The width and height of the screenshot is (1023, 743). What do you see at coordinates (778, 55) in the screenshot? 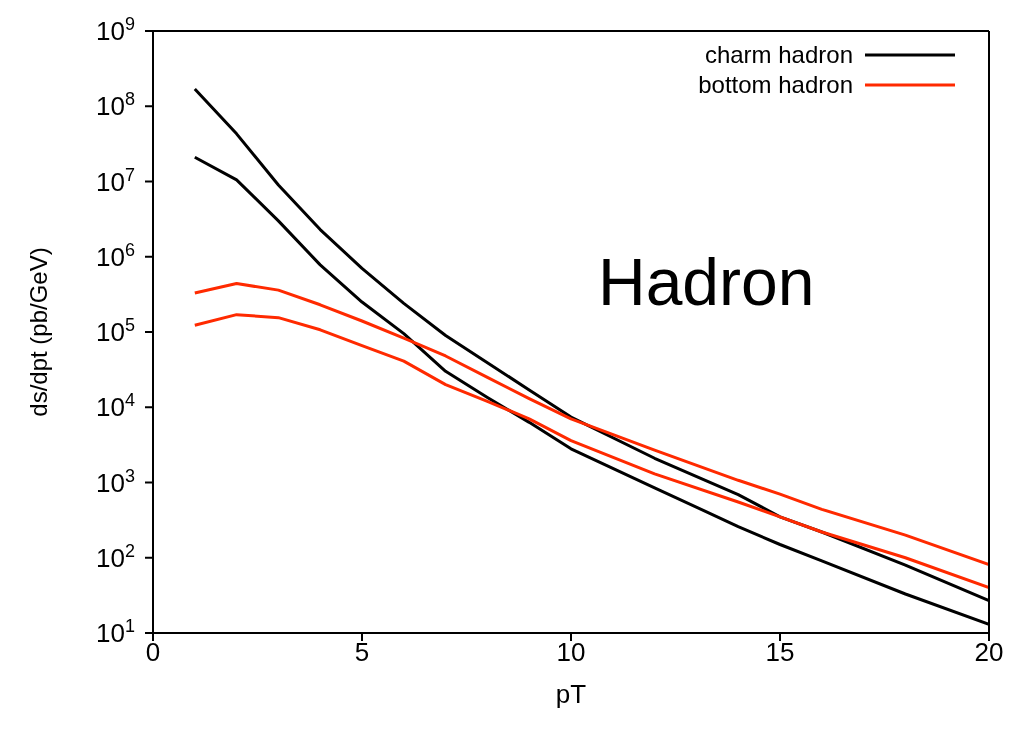
I see `legend-label: charm hadron` at bounding box center [778, 55].